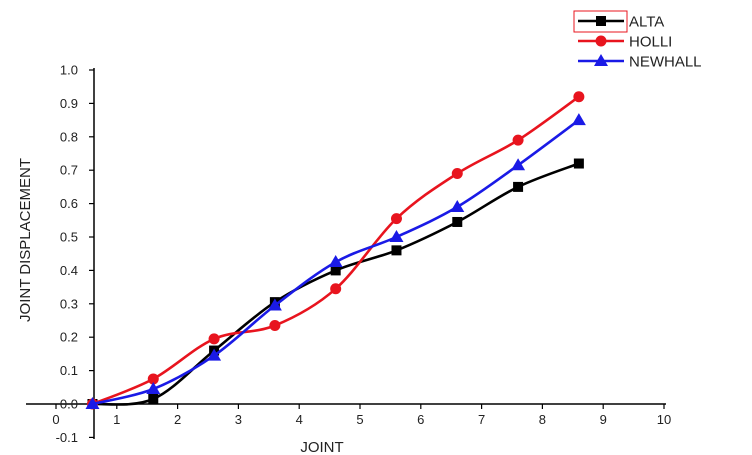 The height and width of the screenshot is (455, 752). I want to click on legend-marker-newhall, so click(601, 60).